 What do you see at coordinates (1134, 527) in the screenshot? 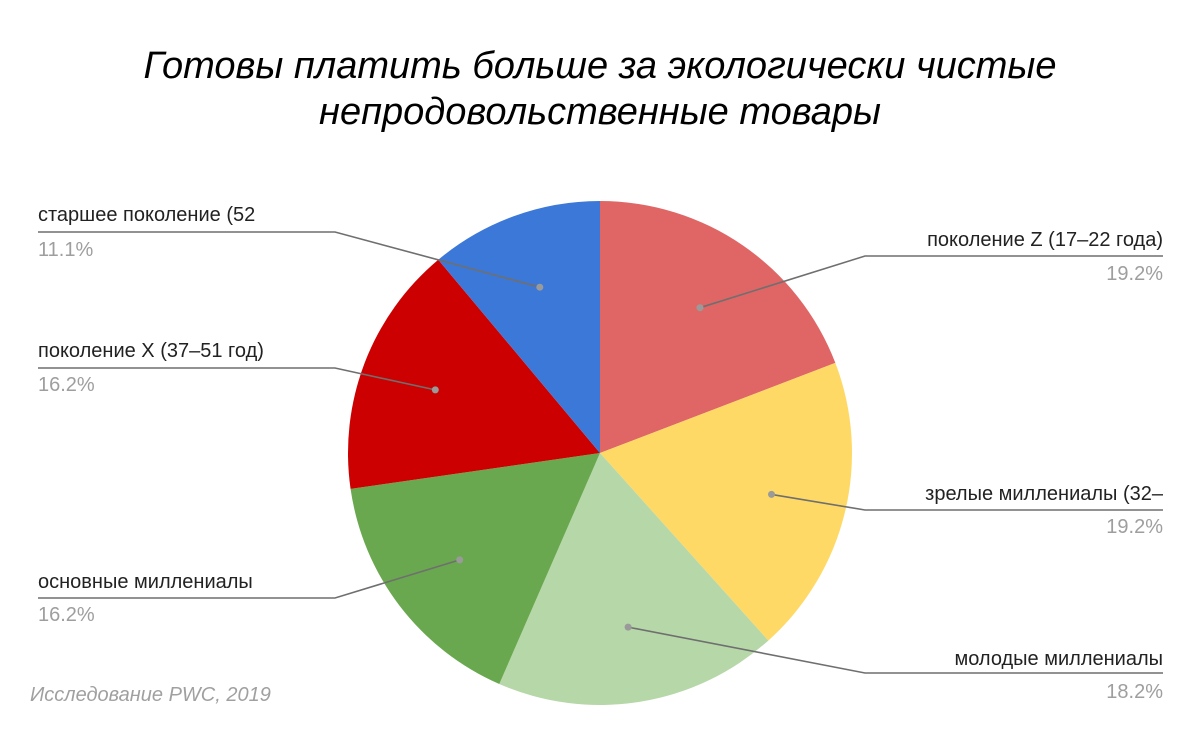
I see `slice-percent-2: 19.2%` at bounding box center [1134, 527].